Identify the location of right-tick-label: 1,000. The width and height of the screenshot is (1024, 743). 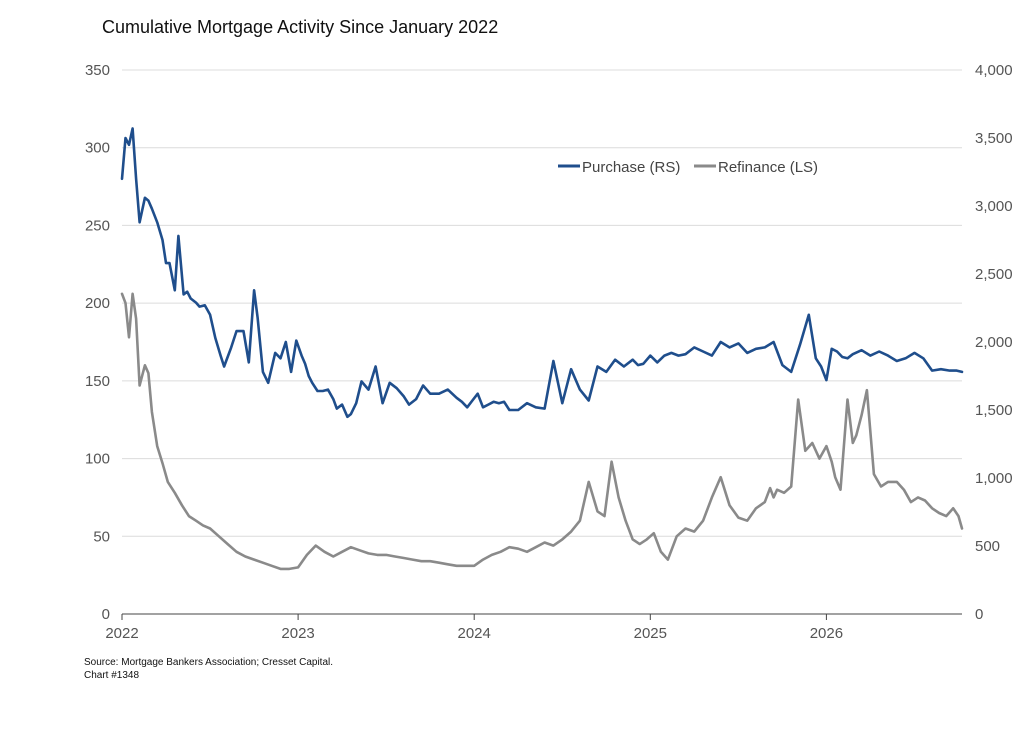
(994, 478).